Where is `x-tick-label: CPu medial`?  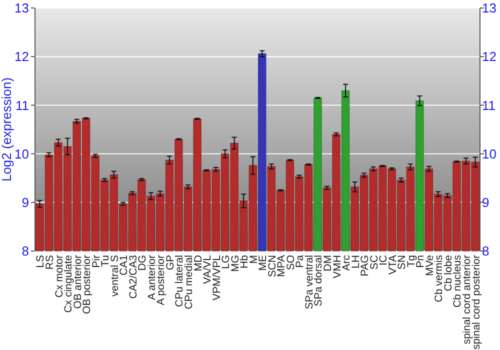 x-tick-label: CPu medial is located at coordinates (189, 282).